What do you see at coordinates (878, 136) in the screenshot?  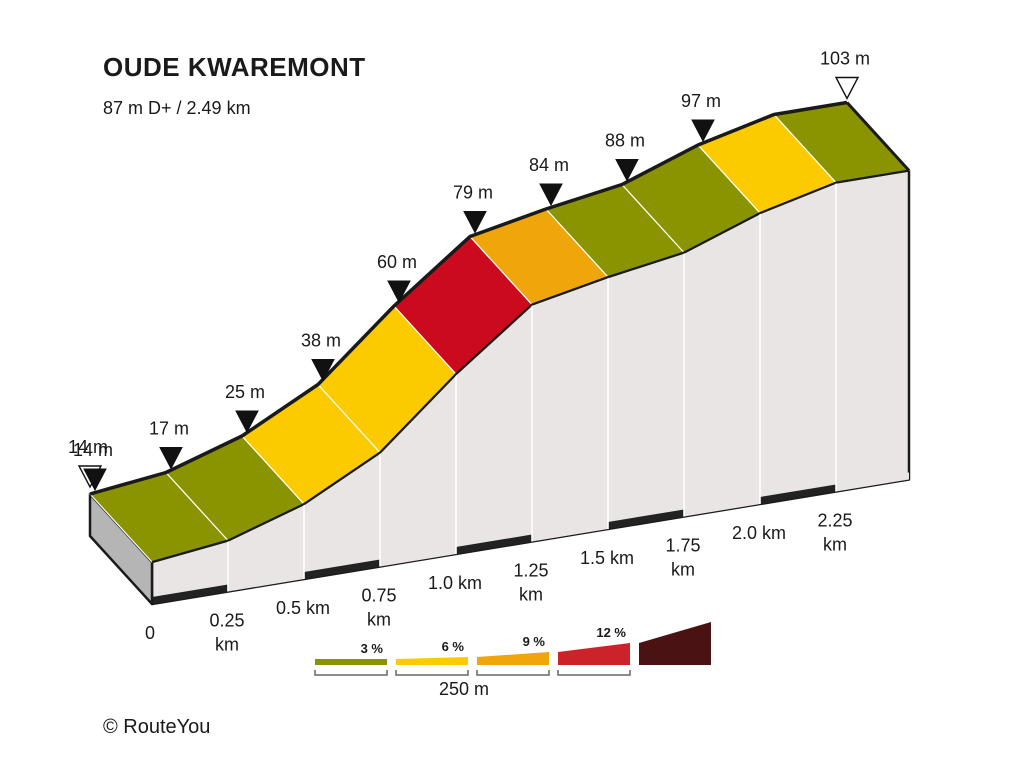 I see `profile-right-edge` at bounding box center [878, 136].